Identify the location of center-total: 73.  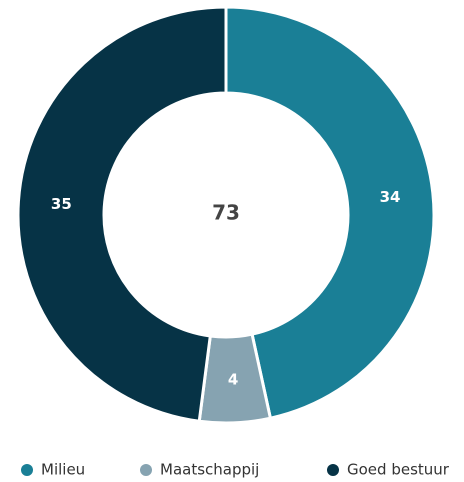
(226, 213).